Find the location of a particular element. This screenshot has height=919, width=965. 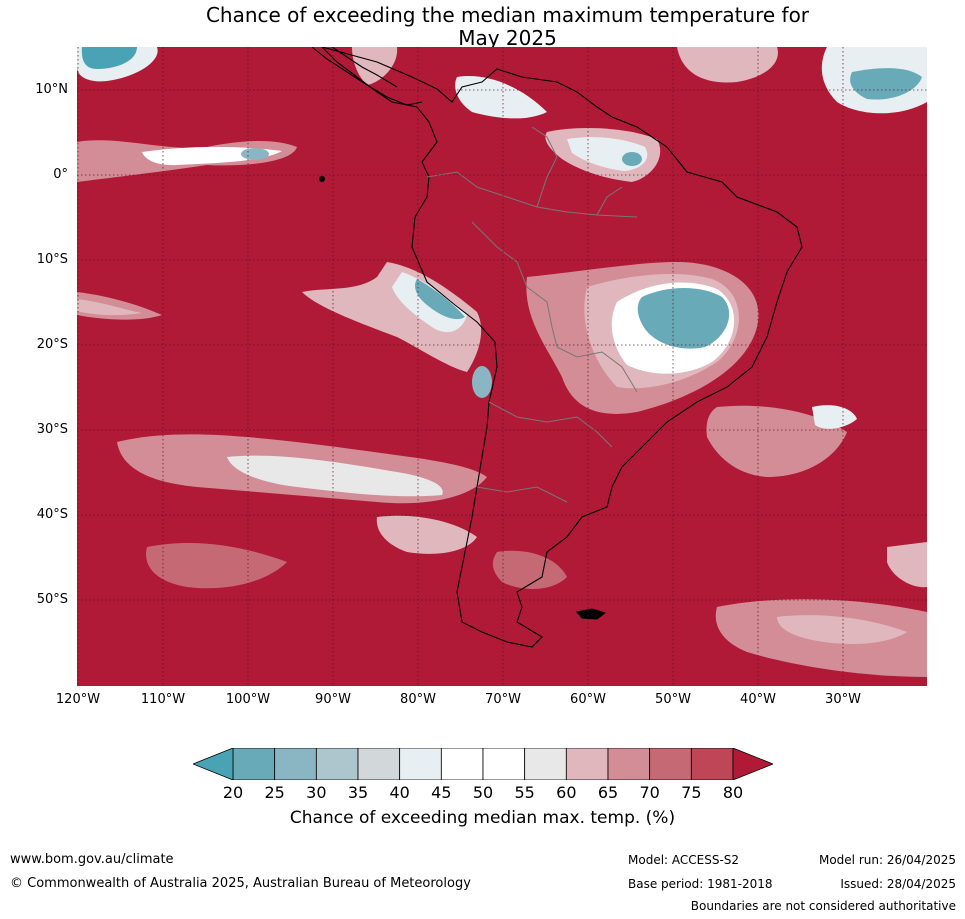

colorbar-tick-label: 20 is located at coordinates (233, 792).